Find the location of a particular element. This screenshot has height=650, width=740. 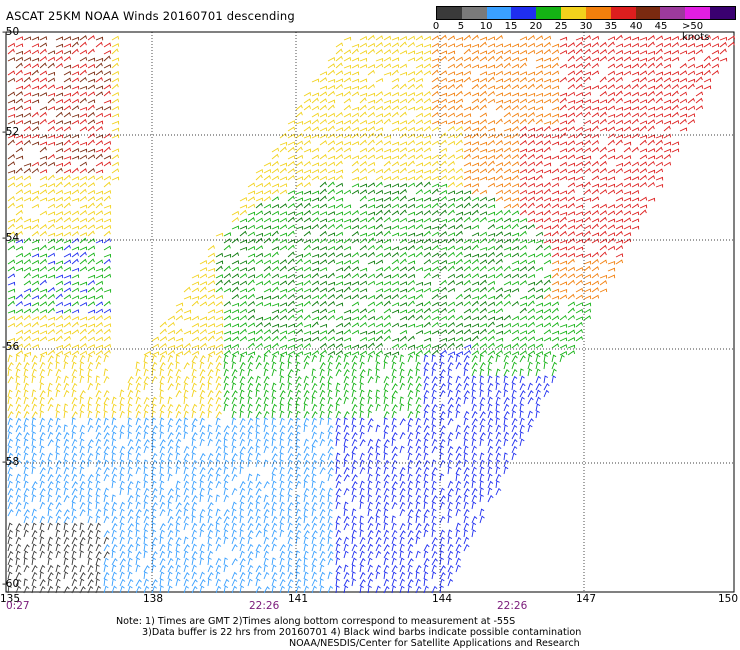

legend-color-bar is located at coordinates (586, 13).